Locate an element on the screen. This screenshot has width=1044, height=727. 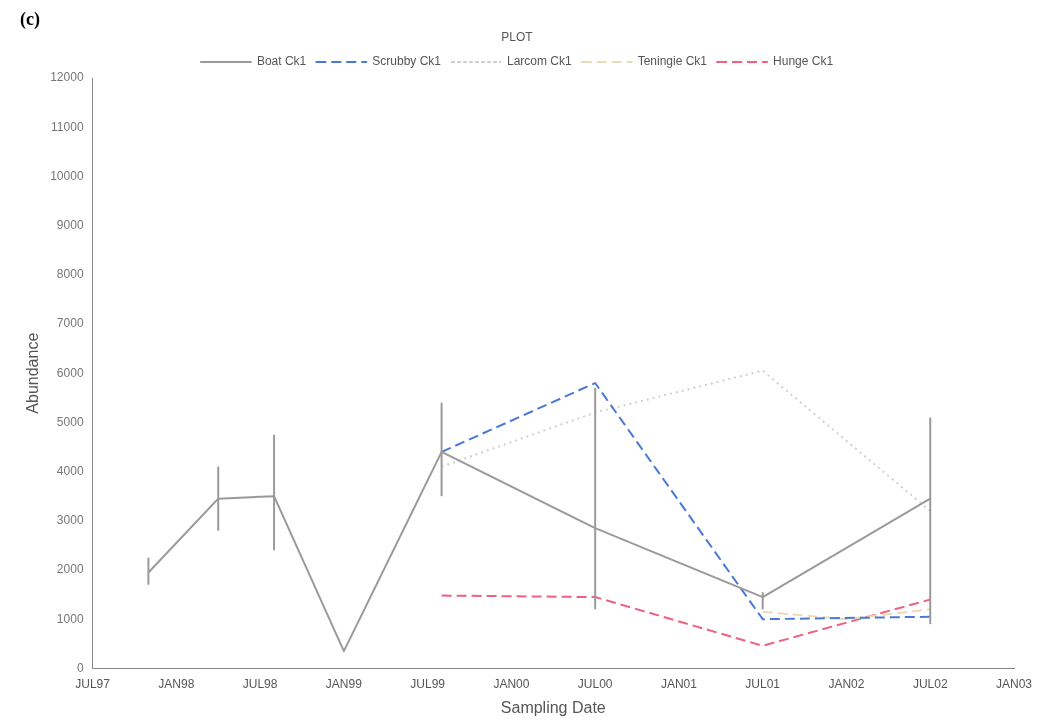
x-tick-label: JAN00 is located at coordinates (511, 683).